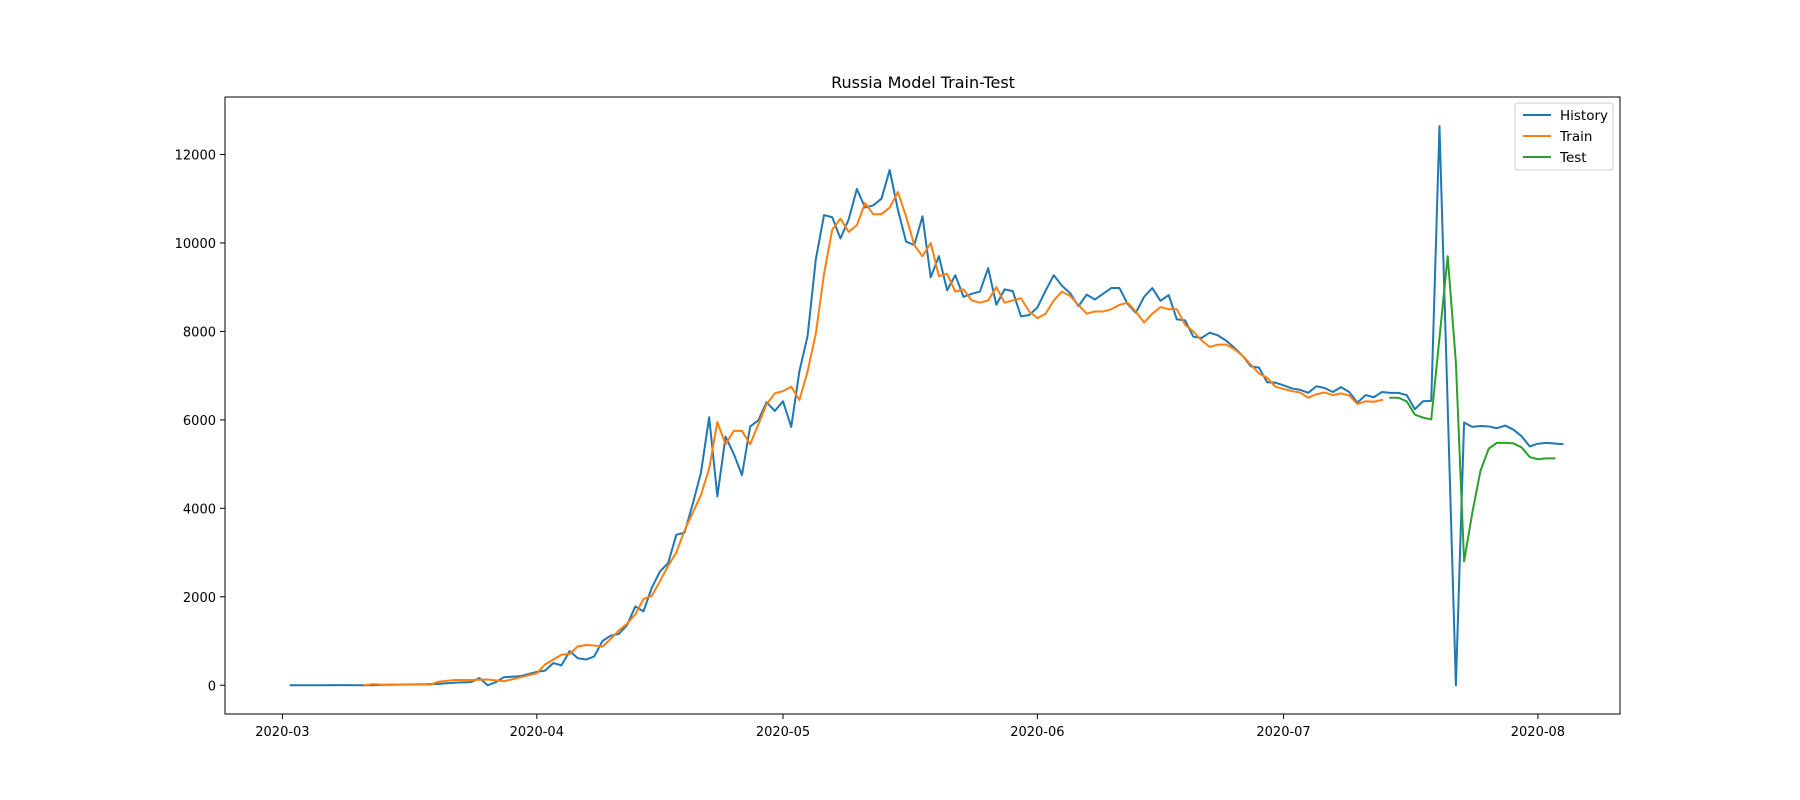 This screenshot has height=800, width=1800. Describe the element at coordinates (199, 598) in the screenshot. I see `y-tick-label: 2000` at that location.